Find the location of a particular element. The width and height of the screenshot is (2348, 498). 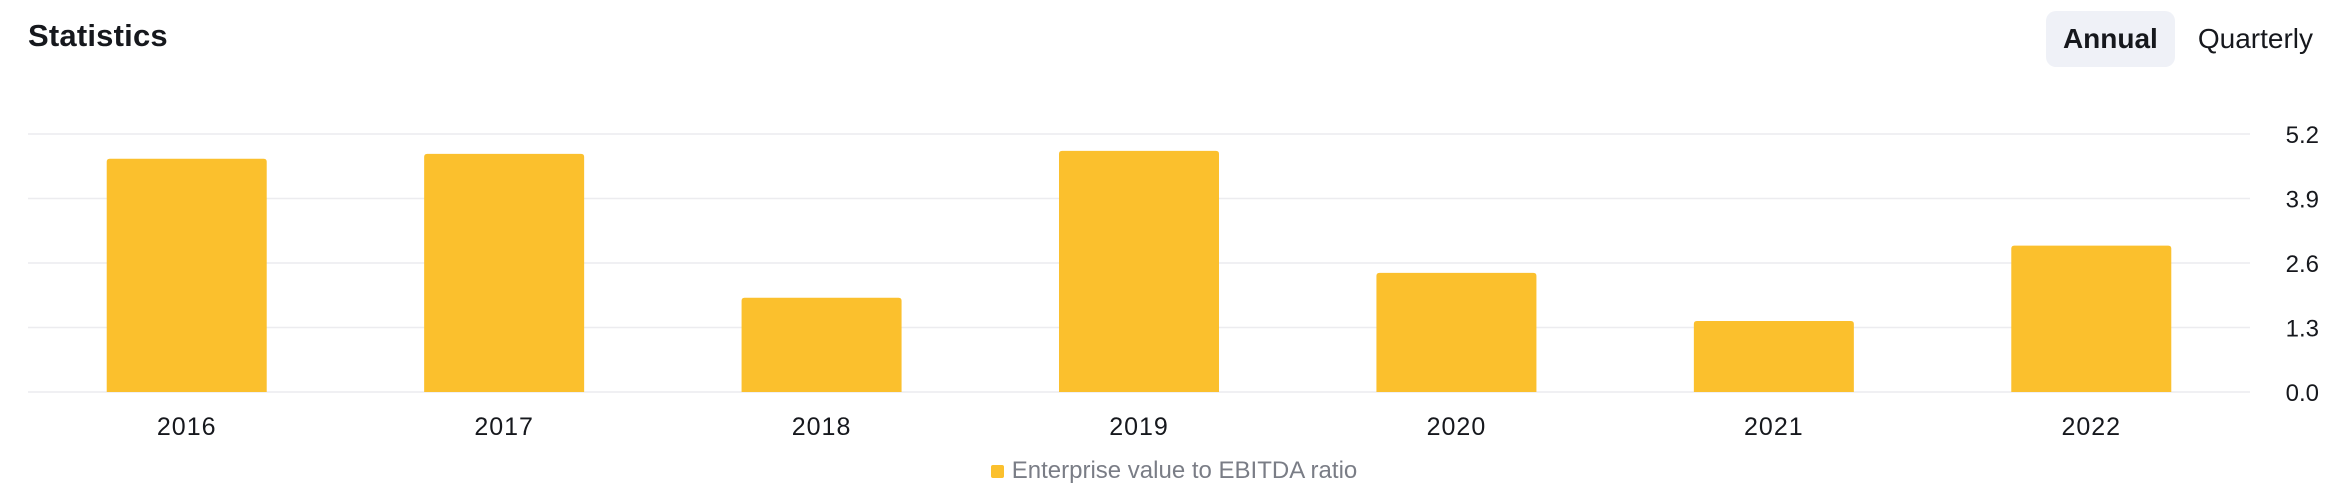

y-tick-label: 2.6 is located at coordinates (2302, 264).